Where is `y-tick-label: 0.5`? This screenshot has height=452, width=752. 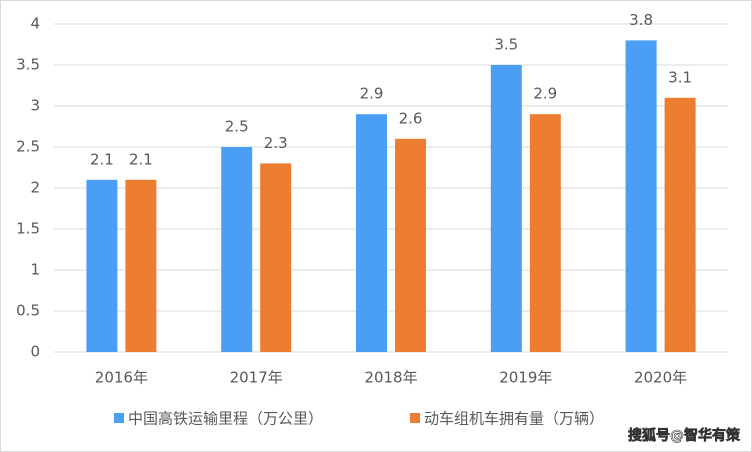
y-tick-label: 0.5 is located at coordinates (28, 311).